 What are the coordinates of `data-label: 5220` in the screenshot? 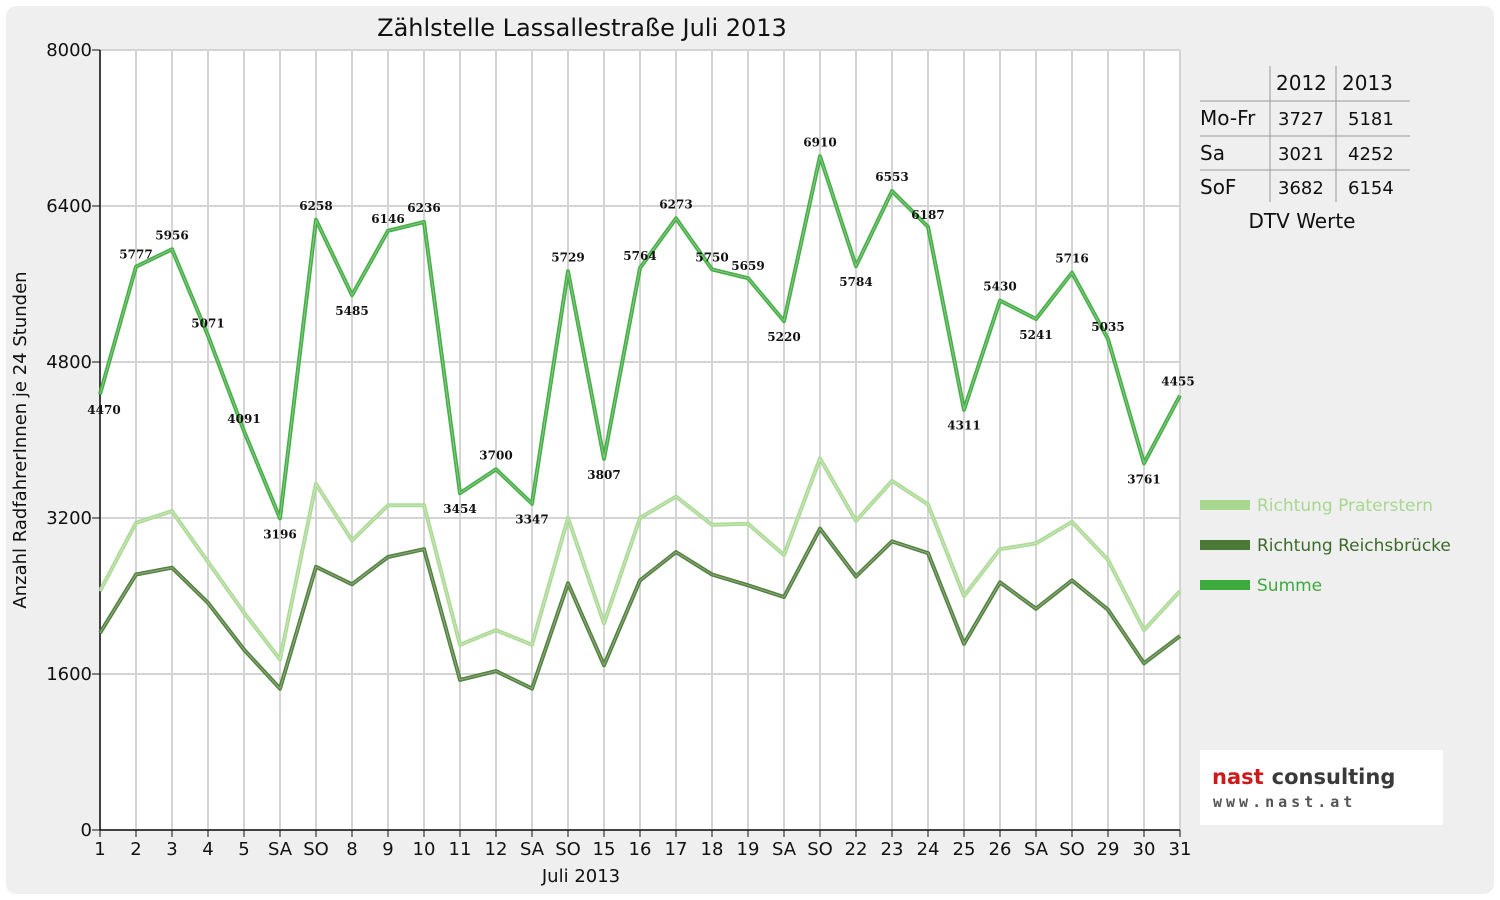 It's located at (783, 337).